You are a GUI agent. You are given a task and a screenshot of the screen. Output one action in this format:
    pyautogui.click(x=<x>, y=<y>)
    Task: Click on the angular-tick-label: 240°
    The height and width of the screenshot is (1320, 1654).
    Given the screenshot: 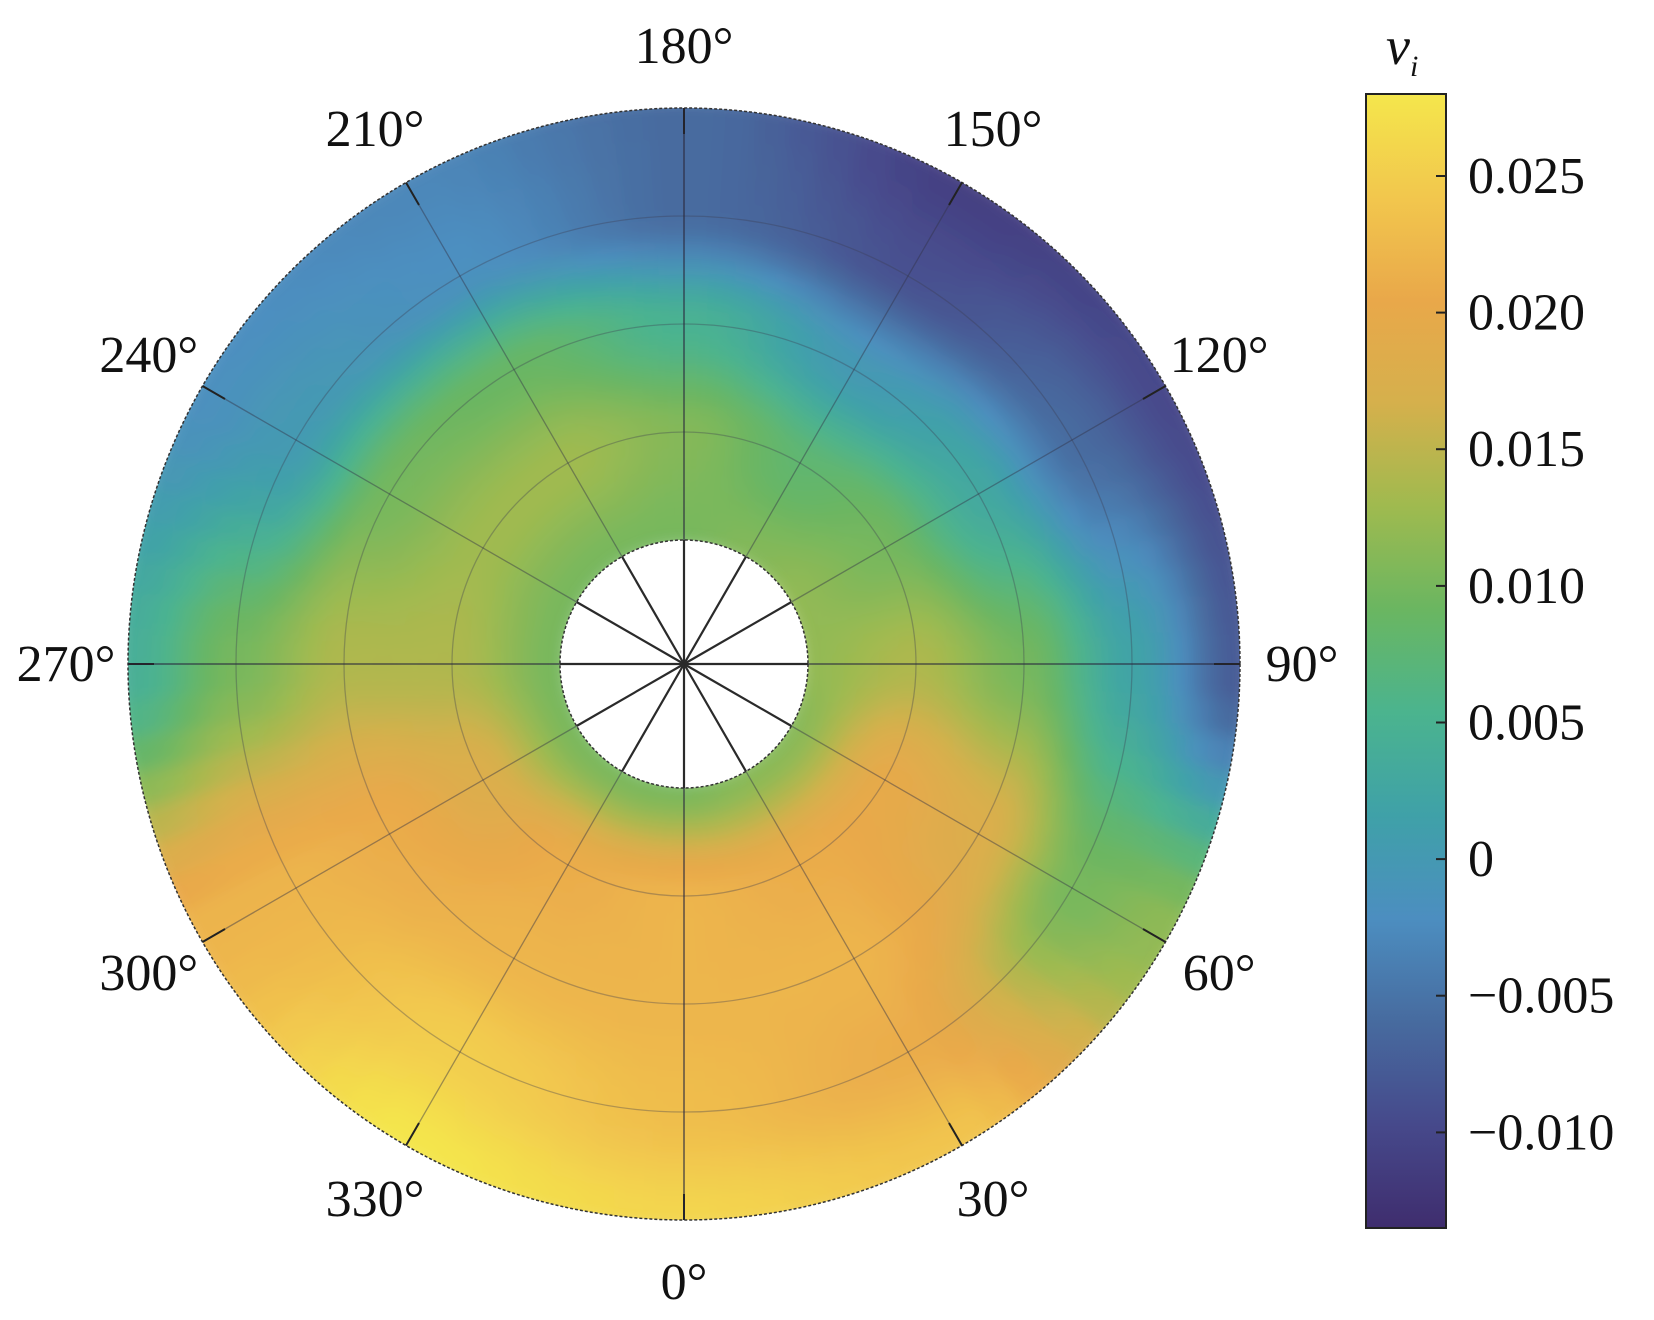 What is the action you would take?
    pyautogui.click(x=148, y=355)
    